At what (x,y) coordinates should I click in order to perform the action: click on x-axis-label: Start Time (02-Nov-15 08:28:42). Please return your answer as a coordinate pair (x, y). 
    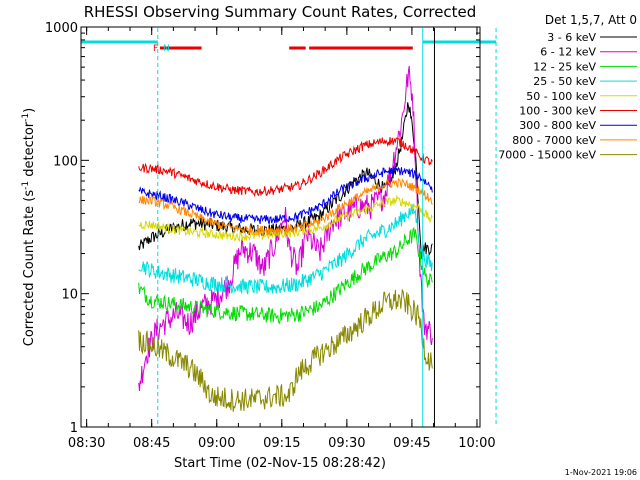
    Looking at the image, I should click on (280, 463).